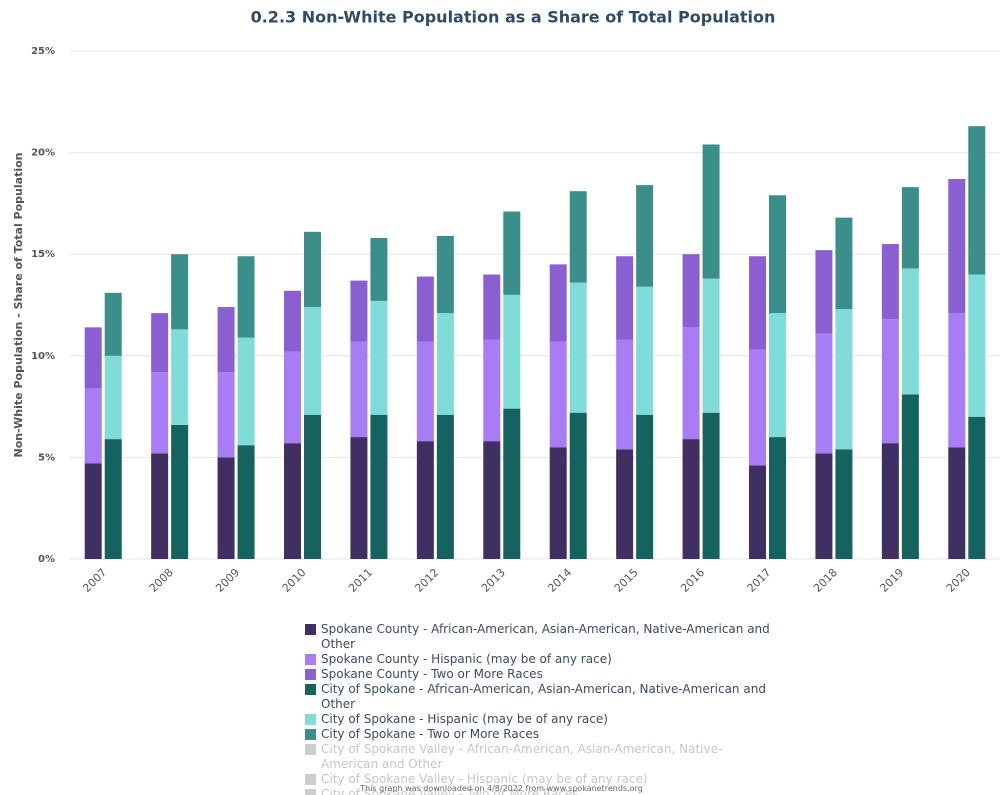 The image size is (1003, 795). Describe the element at coordinates (46, 457) in the screenshot. I see `y-tick-label: 5%` at that location.